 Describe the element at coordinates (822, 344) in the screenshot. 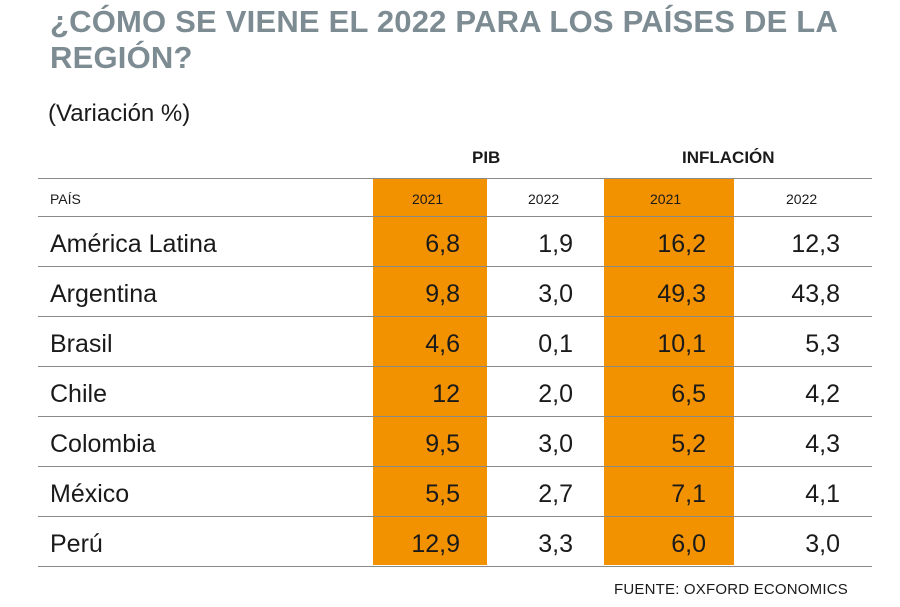

I see `table-cell: 5,3` at that location.